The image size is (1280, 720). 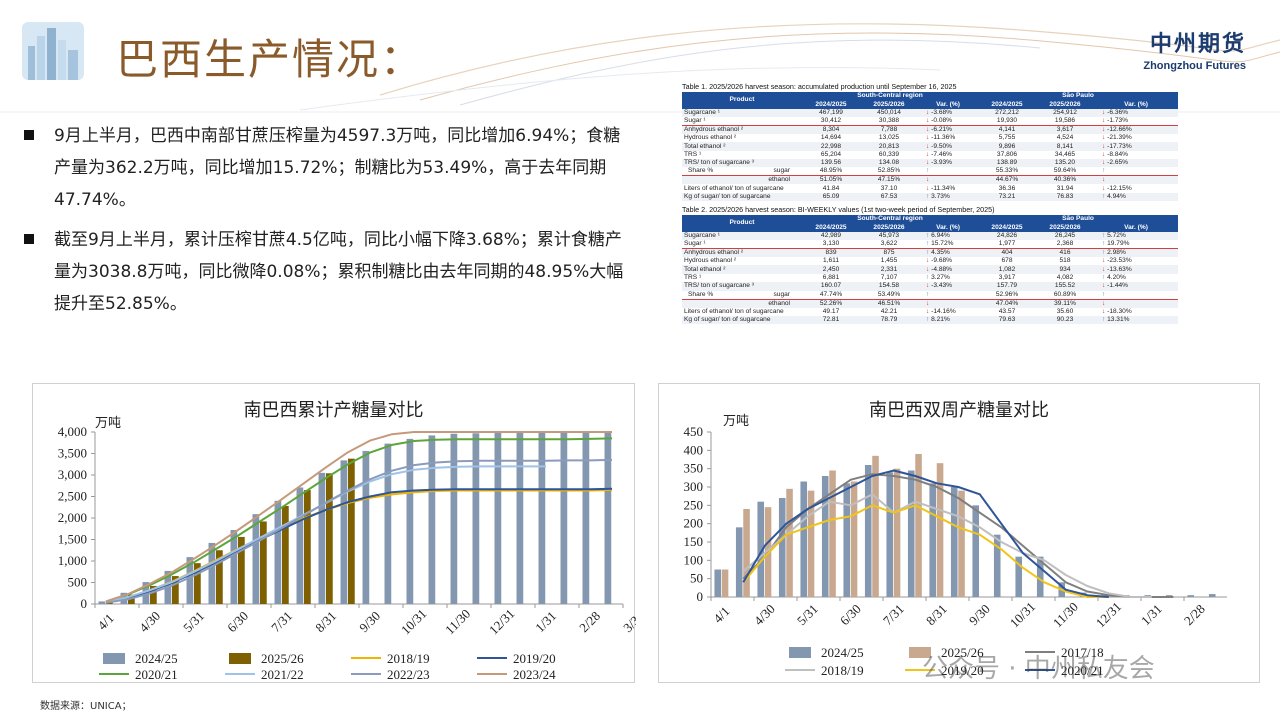 What do you see at coordinates (282, 674) in the screenshot?
I see `legend-label: 2021/22` at bounding box center [282, 674].